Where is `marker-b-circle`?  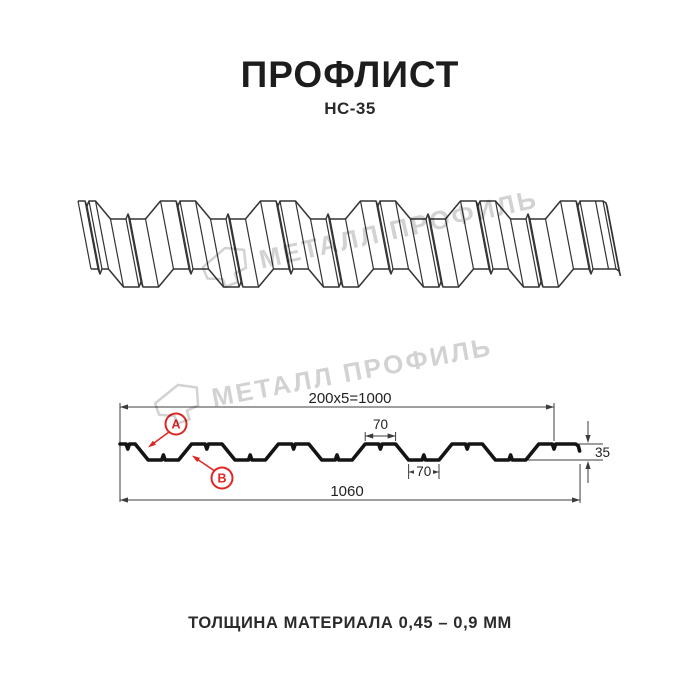
marker-b-circle is located at coordinates (222, 478).